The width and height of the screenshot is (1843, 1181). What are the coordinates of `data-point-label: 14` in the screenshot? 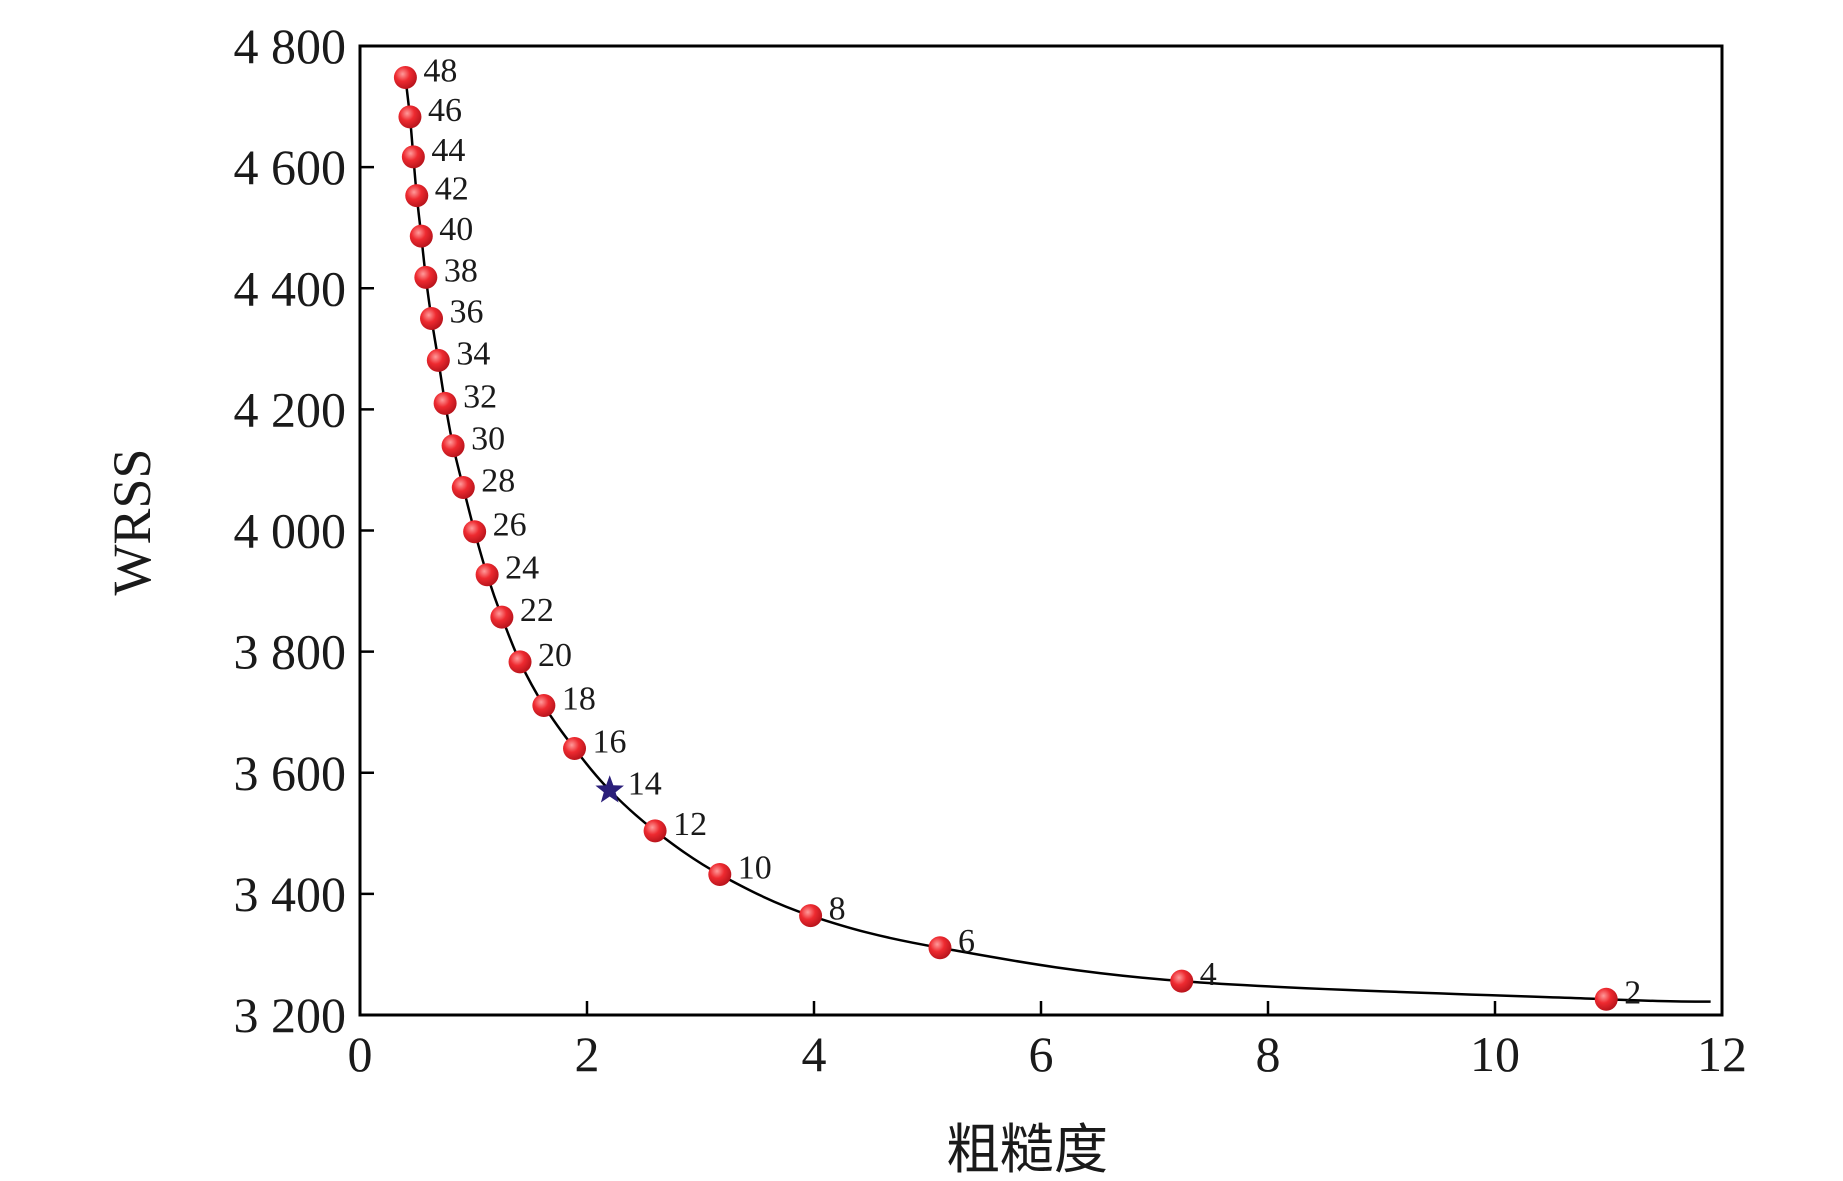 It's located at (645, 783).